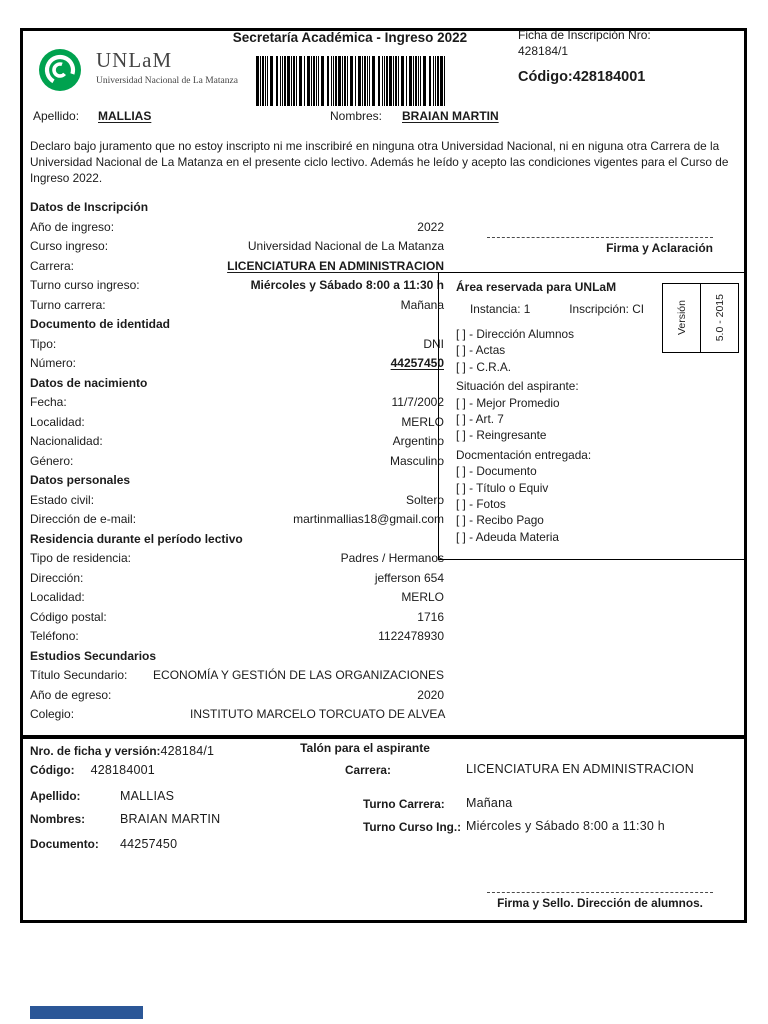 This screenshot has width=768, height=1024. What do you see at coordinates (580, 769) in the screenshot?
I see `talon-carrera-value: LICENCIATURA EN ADMINISTRACION` at bounding box center [580, 769].